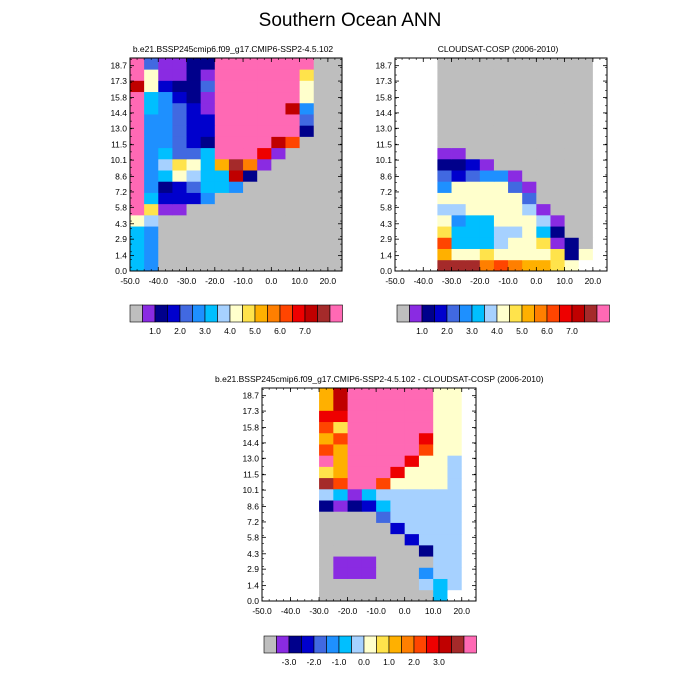  Describe the element at coordinates (118, 160) in the screenshot. I see `y-tick-label: 10.1` at that location.